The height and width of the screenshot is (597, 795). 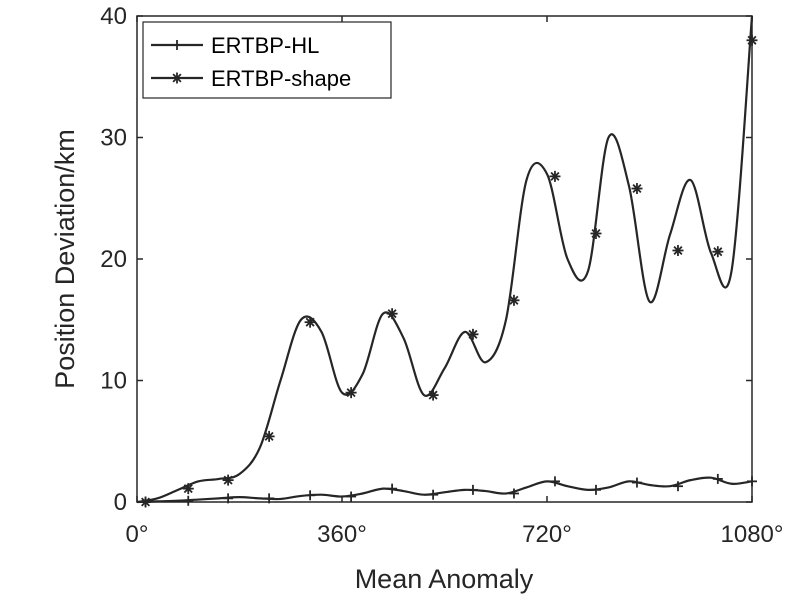 What do you see at coordinates (65, 259) in the screenshot?
I see `y-axis-label: Position Deviation/km` at bounding box center [65, 259].